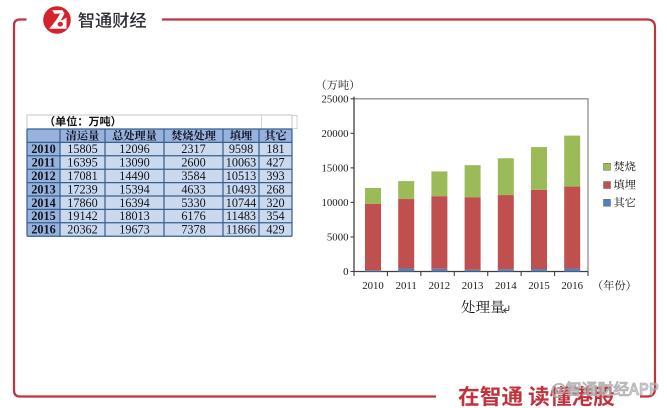  I want to click on svg-text: 17081, so click(82, 176).